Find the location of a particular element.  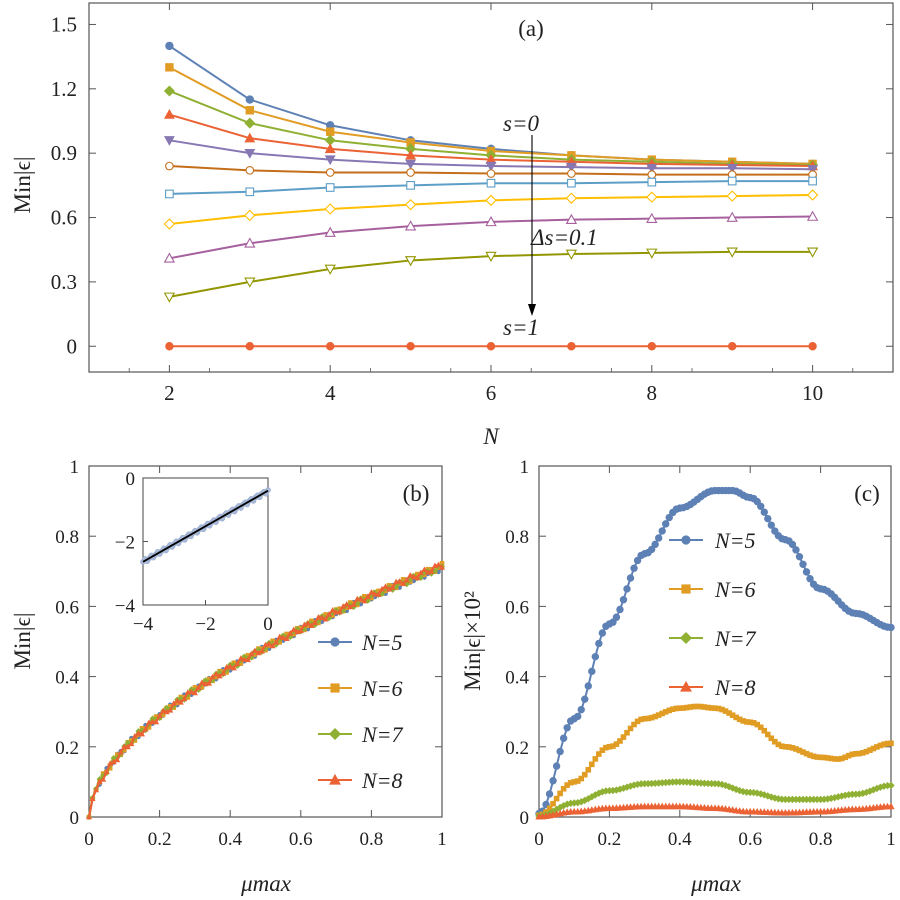

panel-b-y-tick-label: 0.4 is located at coordinates (67, 678).